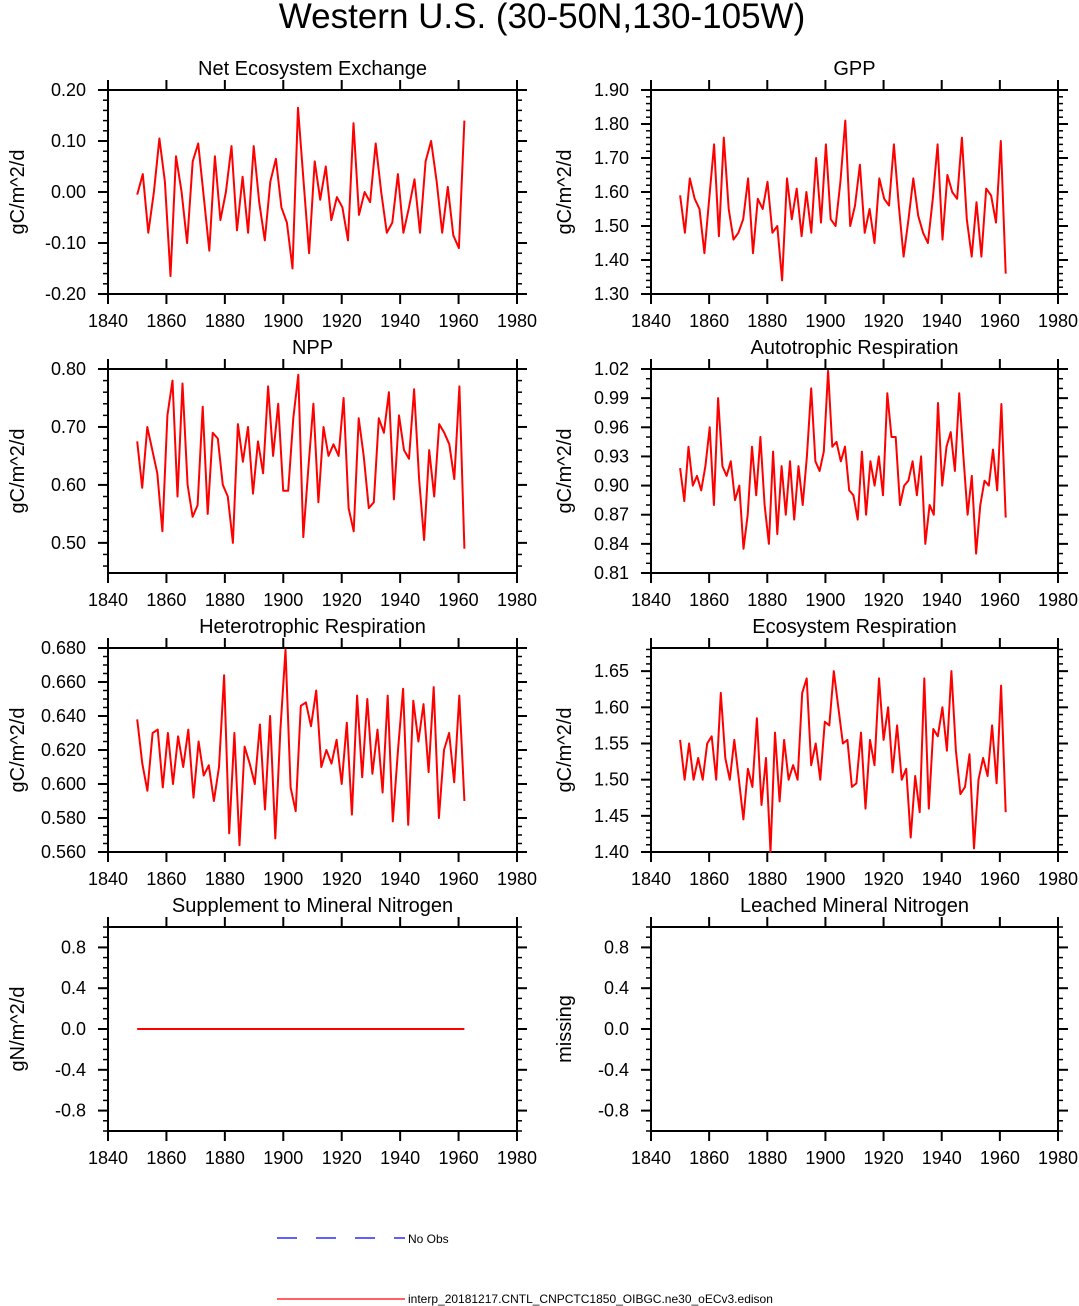 This screenshot has width=1079, height=1306. I want to click on y-tick-label: 0.580, so click(63, 818).